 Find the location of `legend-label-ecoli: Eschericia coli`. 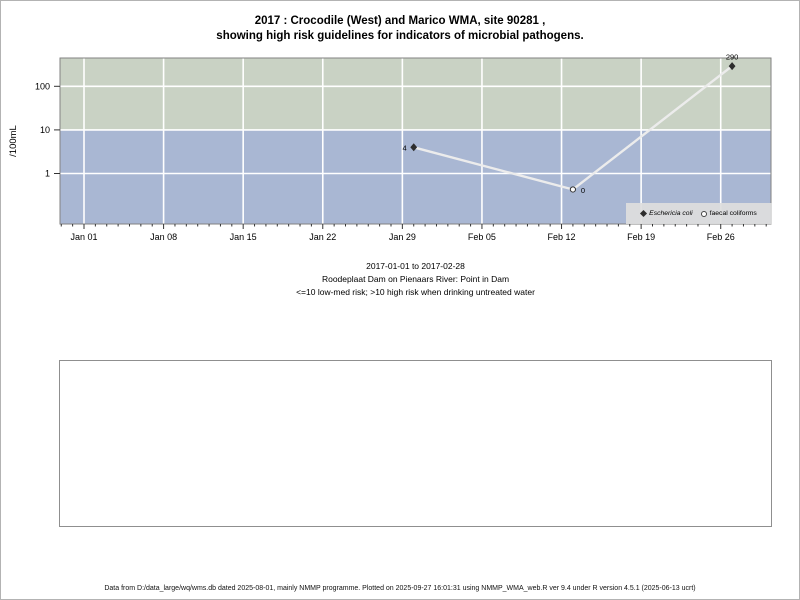

legend-label-ecoli: Eschericia coli is located at coordinates (671, 213).